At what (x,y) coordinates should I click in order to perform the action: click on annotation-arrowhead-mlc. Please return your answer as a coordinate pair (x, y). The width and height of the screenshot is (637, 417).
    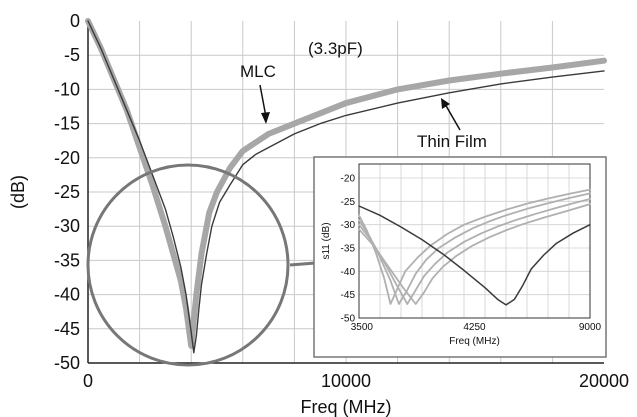
    Looking at the image, I should click on (265, 118).